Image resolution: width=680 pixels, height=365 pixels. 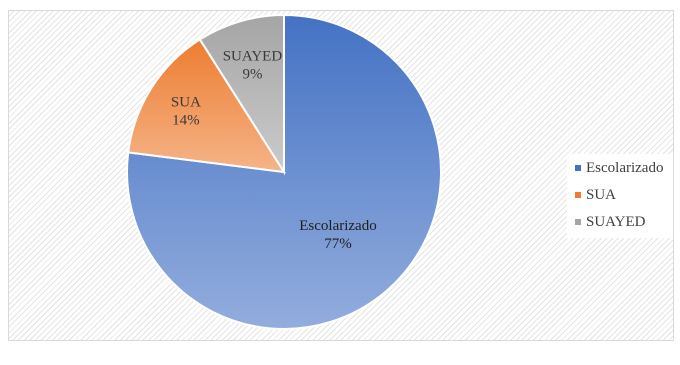 What do you see at coordinates (578, 194) in the screenshot?
I see `legend-swatch-sua` at bounding box center [578, 194].